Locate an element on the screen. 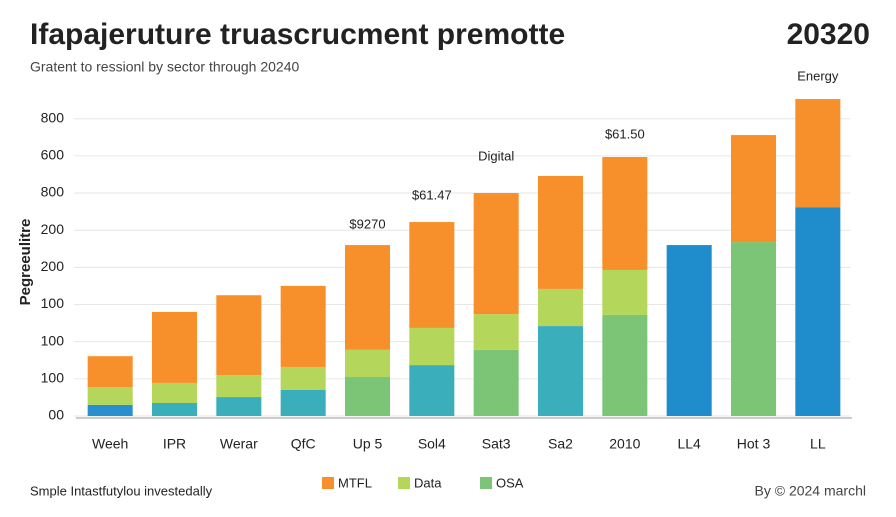 This screenshot has height=517, width=896. x-tick-label: Sat3 is located at coordinates (496, 444).